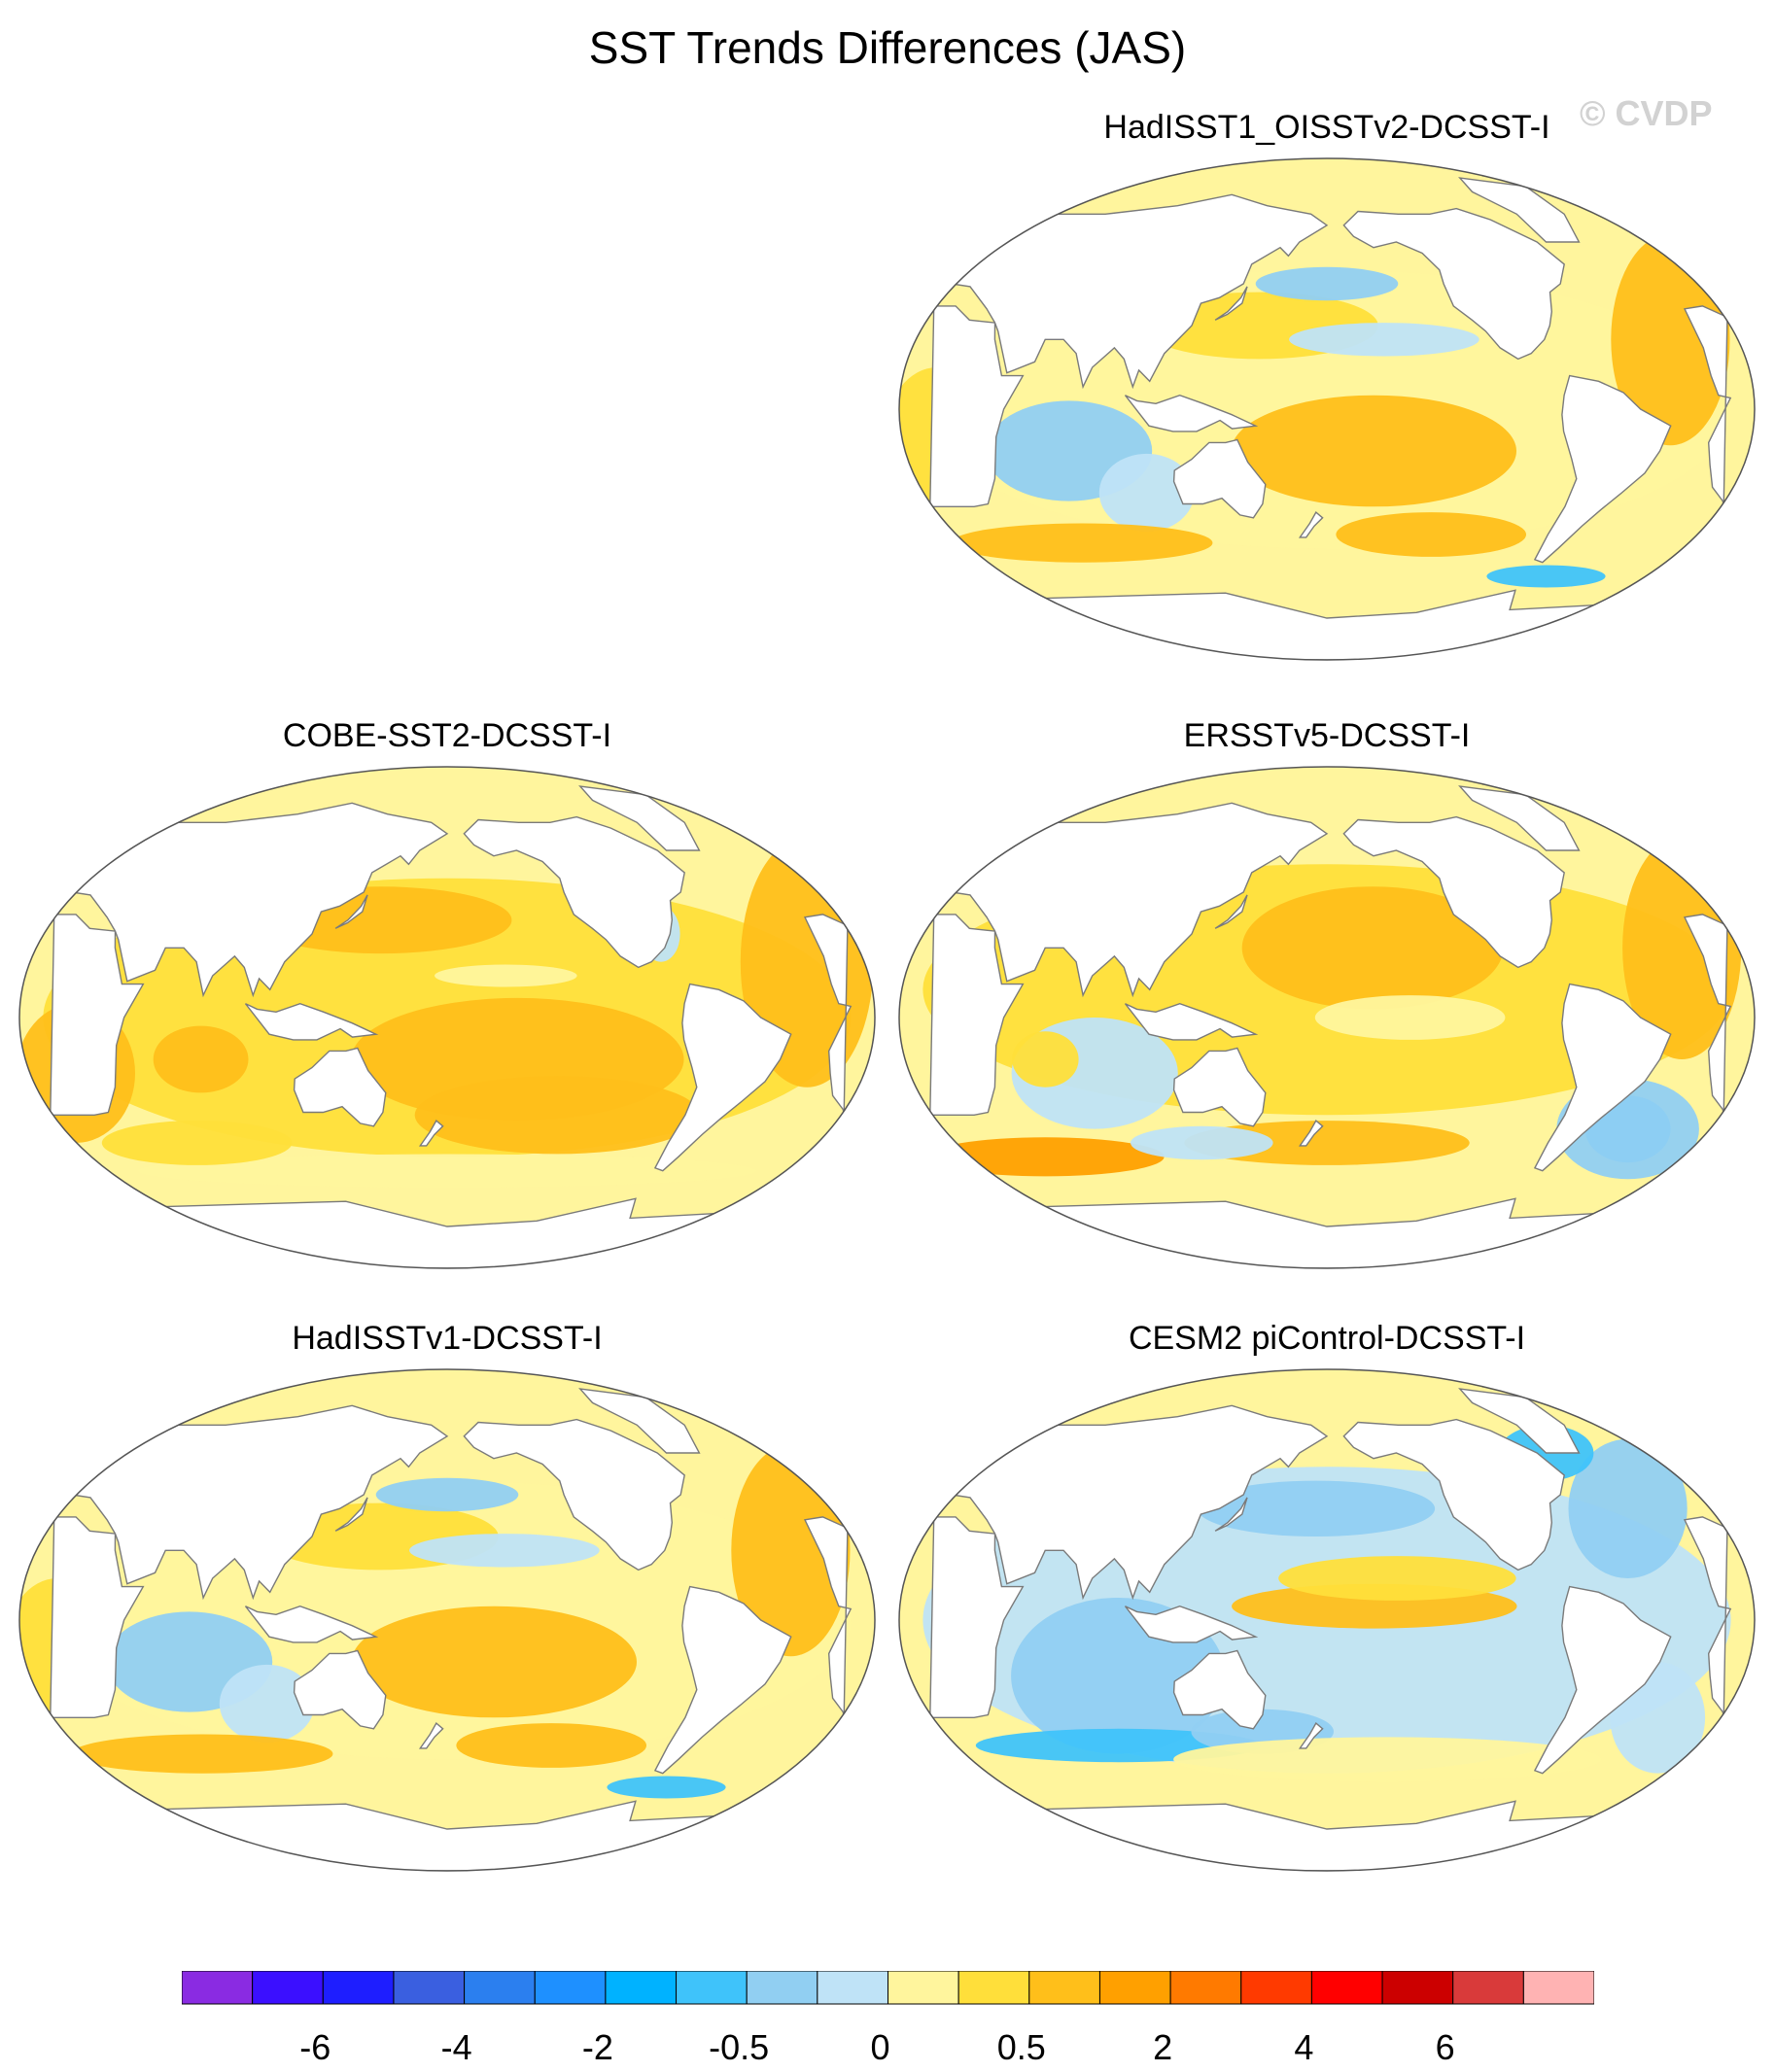 The height and width of the screenshot is (2072, 1775). Describe the element at coordinates (1326, 1019) in the screenshot. I see `map-panel-ersstv5: ERSSTv5-DCSST-I` at that location.